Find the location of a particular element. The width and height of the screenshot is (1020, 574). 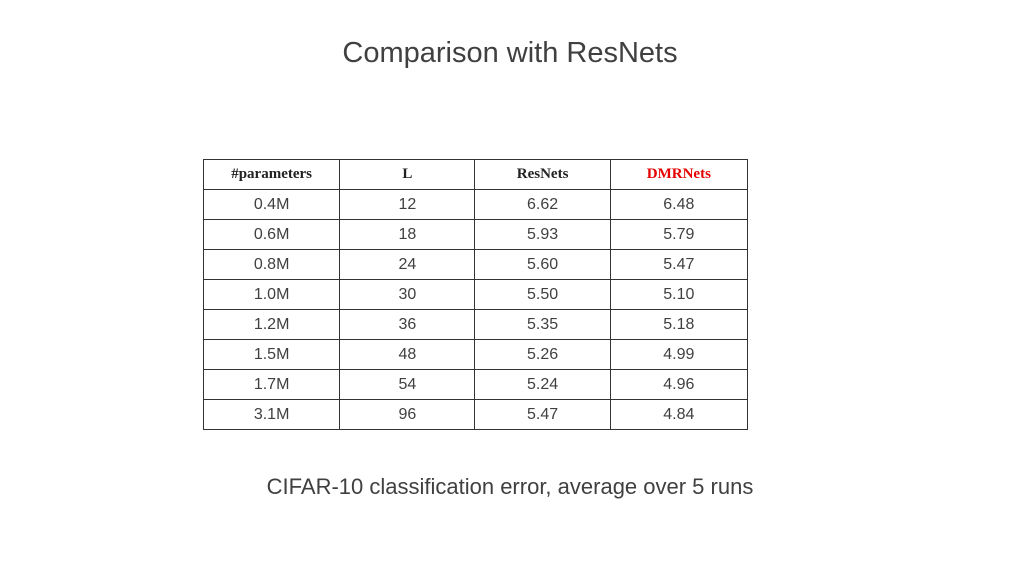

cell-dmrnets: 4.99 is located at coordinates (679, 354).